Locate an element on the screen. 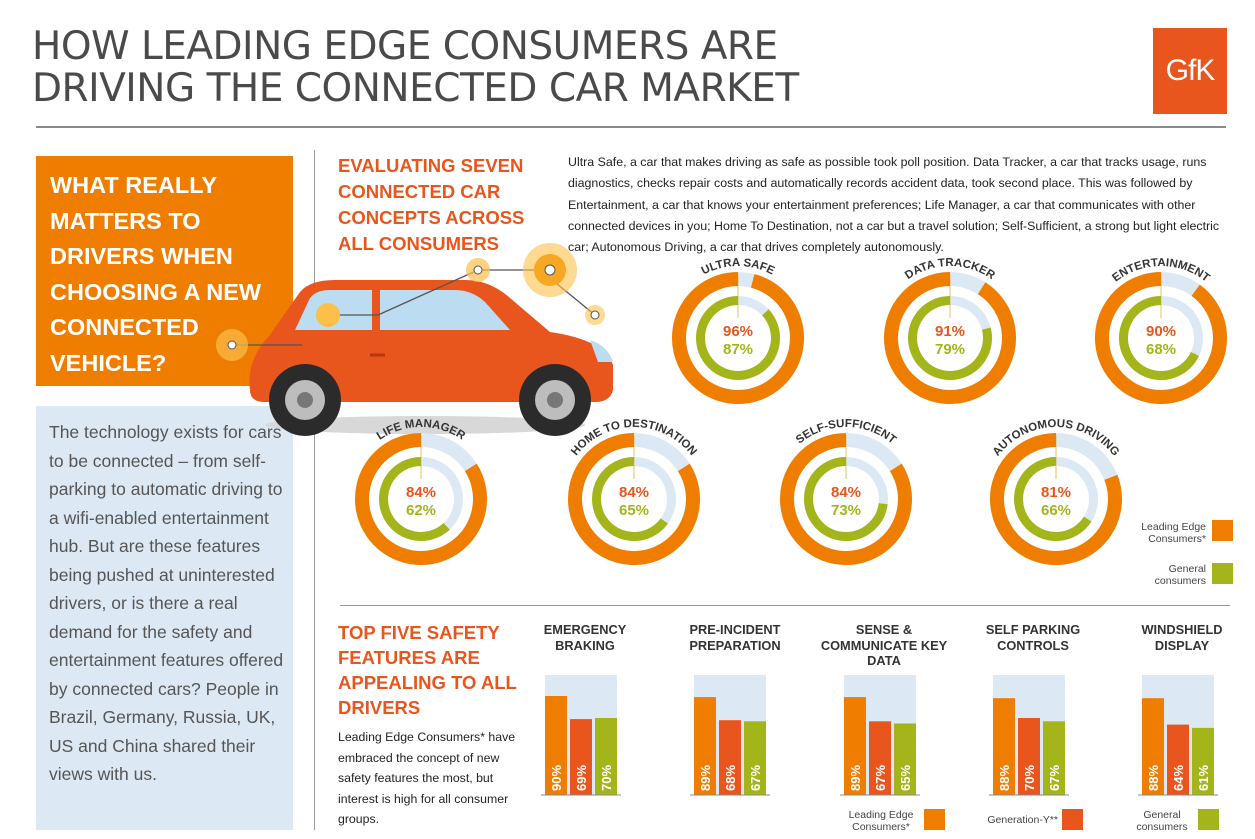  donut-entertainment: 90%68%ENTERTAINMENT is located at coordinates (1161, 330).